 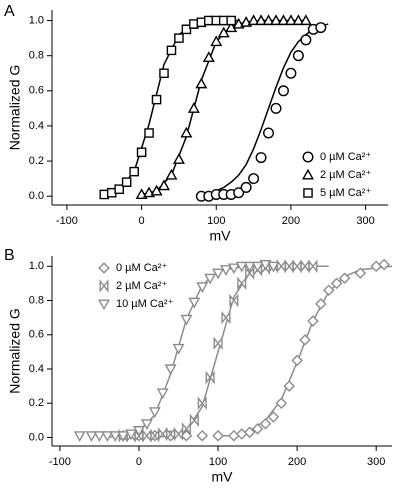 What do you see at coordinates (36, 20) in the screenshot?
I see `y-tick-label: 1.0` at bounding box center [36, 20].